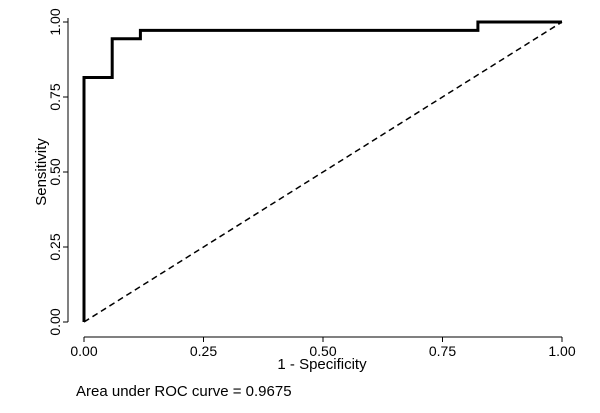  Describe the element at coordinates (55, 96) in the screenshot. I see `y-tick-label: 0.75` at that location.